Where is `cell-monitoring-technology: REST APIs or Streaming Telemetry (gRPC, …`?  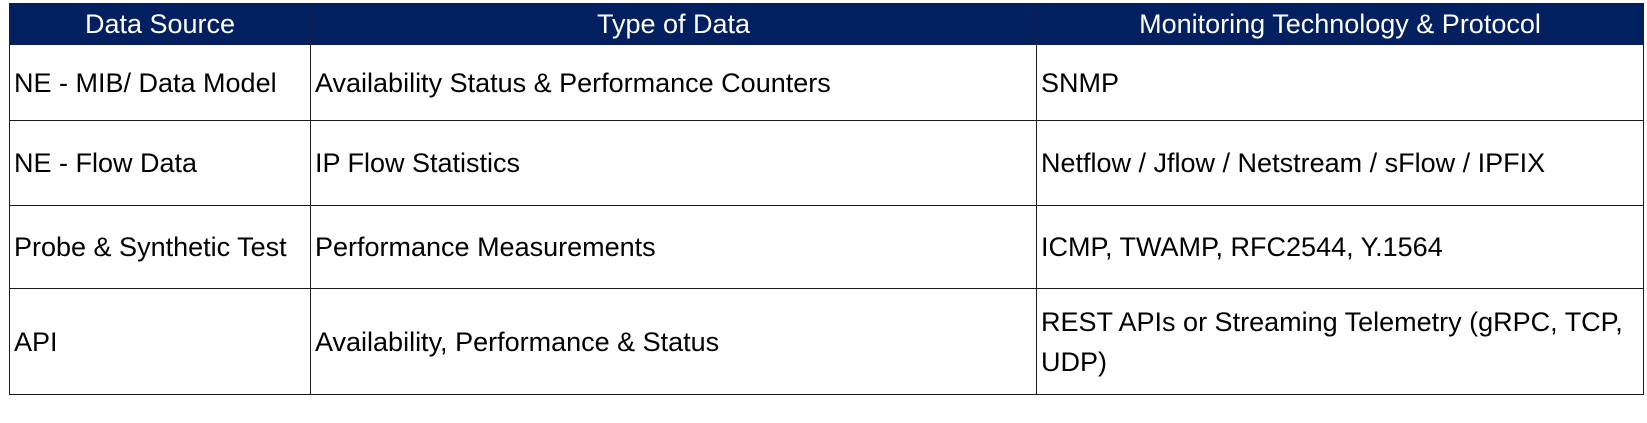 cell-monitoring-technology: REST APIs or Streaming Telemetry (gRPC, … is located at coordinates (1340, 341).